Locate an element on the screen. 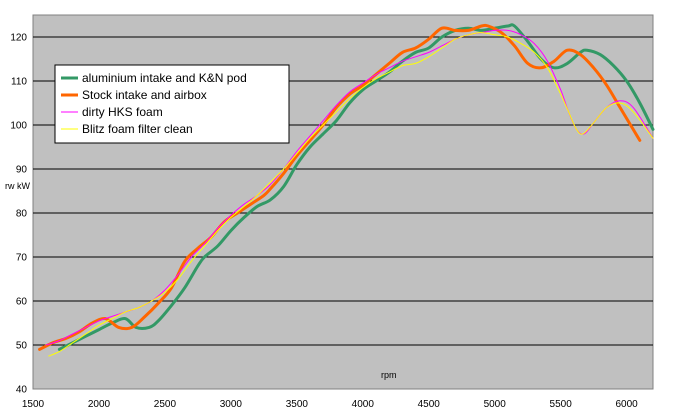  x-tick-label: 2000 is located at coordinates (99, 404).